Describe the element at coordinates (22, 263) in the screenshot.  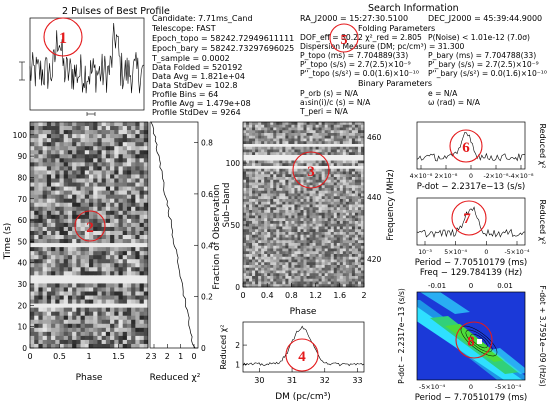
I see `time-ytick: 40` at that location.